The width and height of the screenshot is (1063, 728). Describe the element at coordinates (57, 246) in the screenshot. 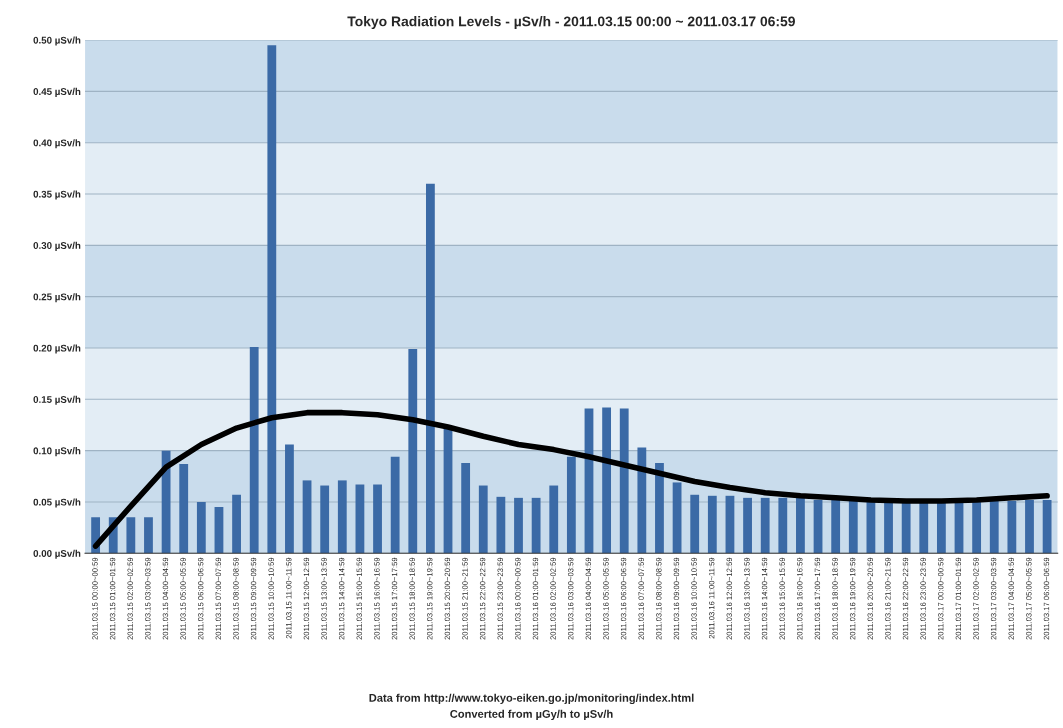

I see `y-tick-label: 0.30 µSv/h` at that location.